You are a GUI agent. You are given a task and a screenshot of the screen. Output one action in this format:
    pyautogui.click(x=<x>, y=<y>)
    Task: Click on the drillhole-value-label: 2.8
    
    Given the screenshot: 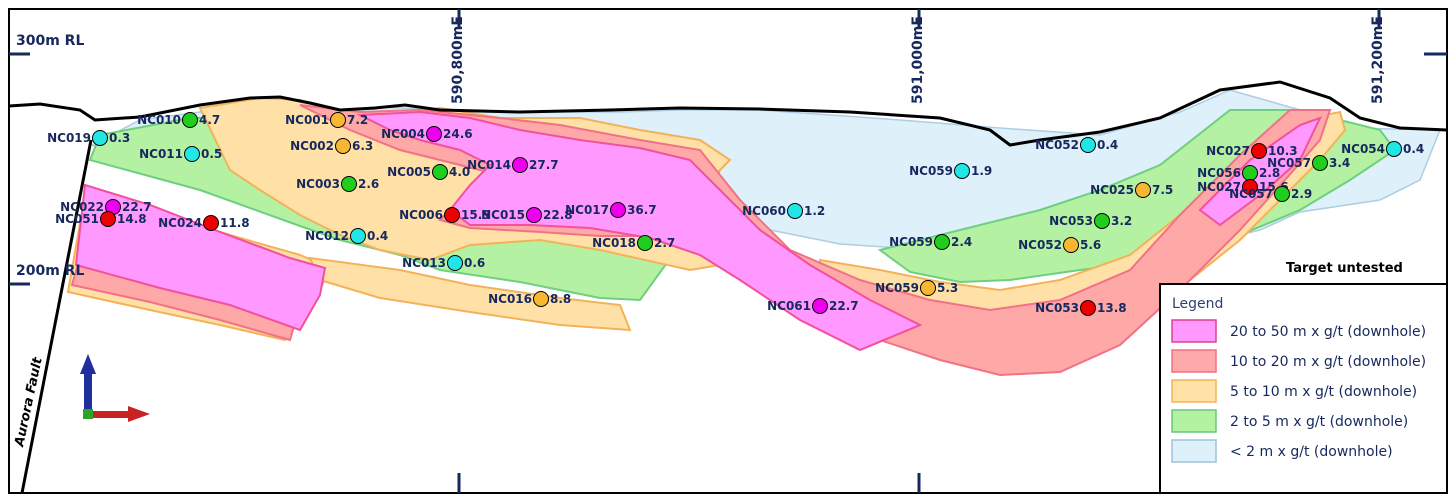 What is the action you would take?
    pyautogui.click(x=1269, y=173)
    